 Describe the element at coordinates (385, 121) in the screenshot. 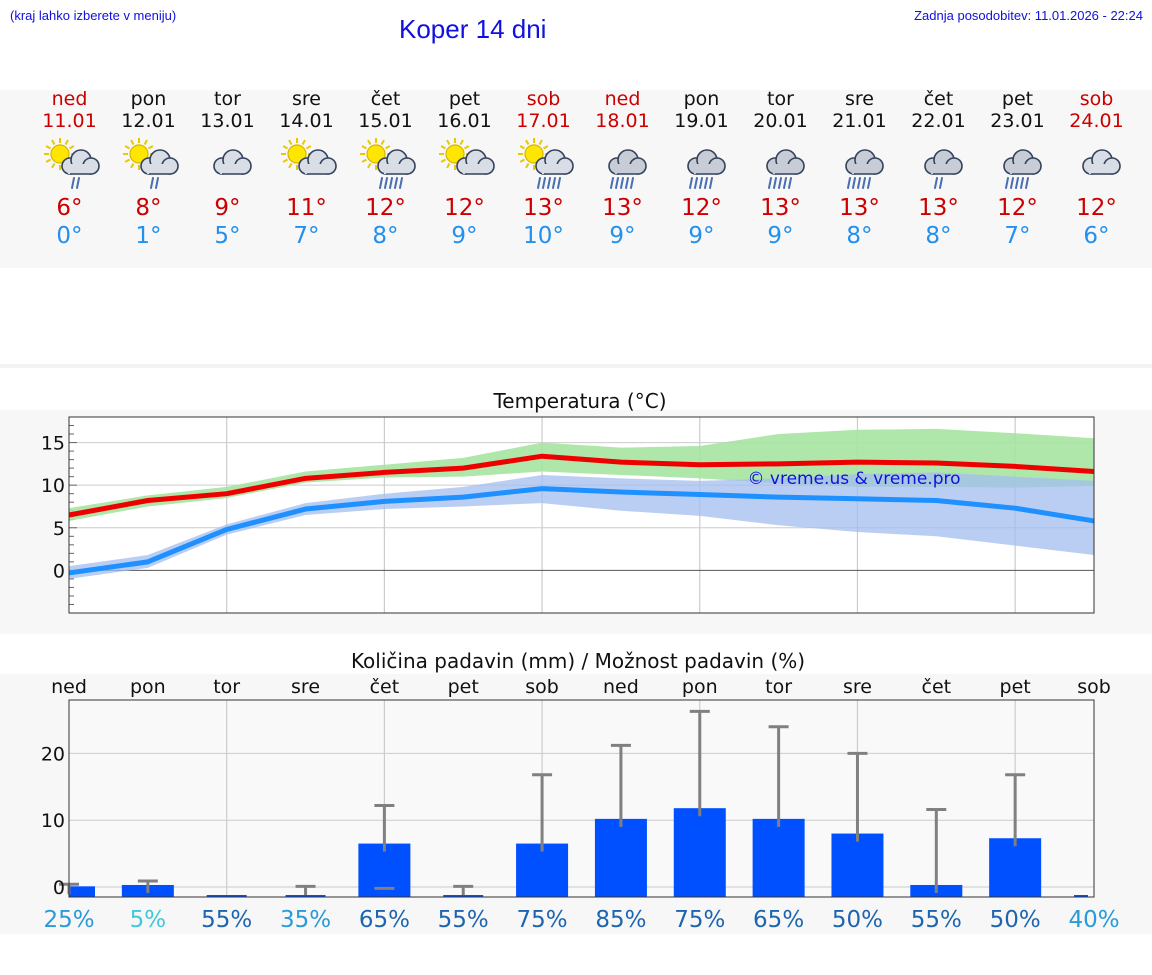

I see `day-date: 15.01` at that location.